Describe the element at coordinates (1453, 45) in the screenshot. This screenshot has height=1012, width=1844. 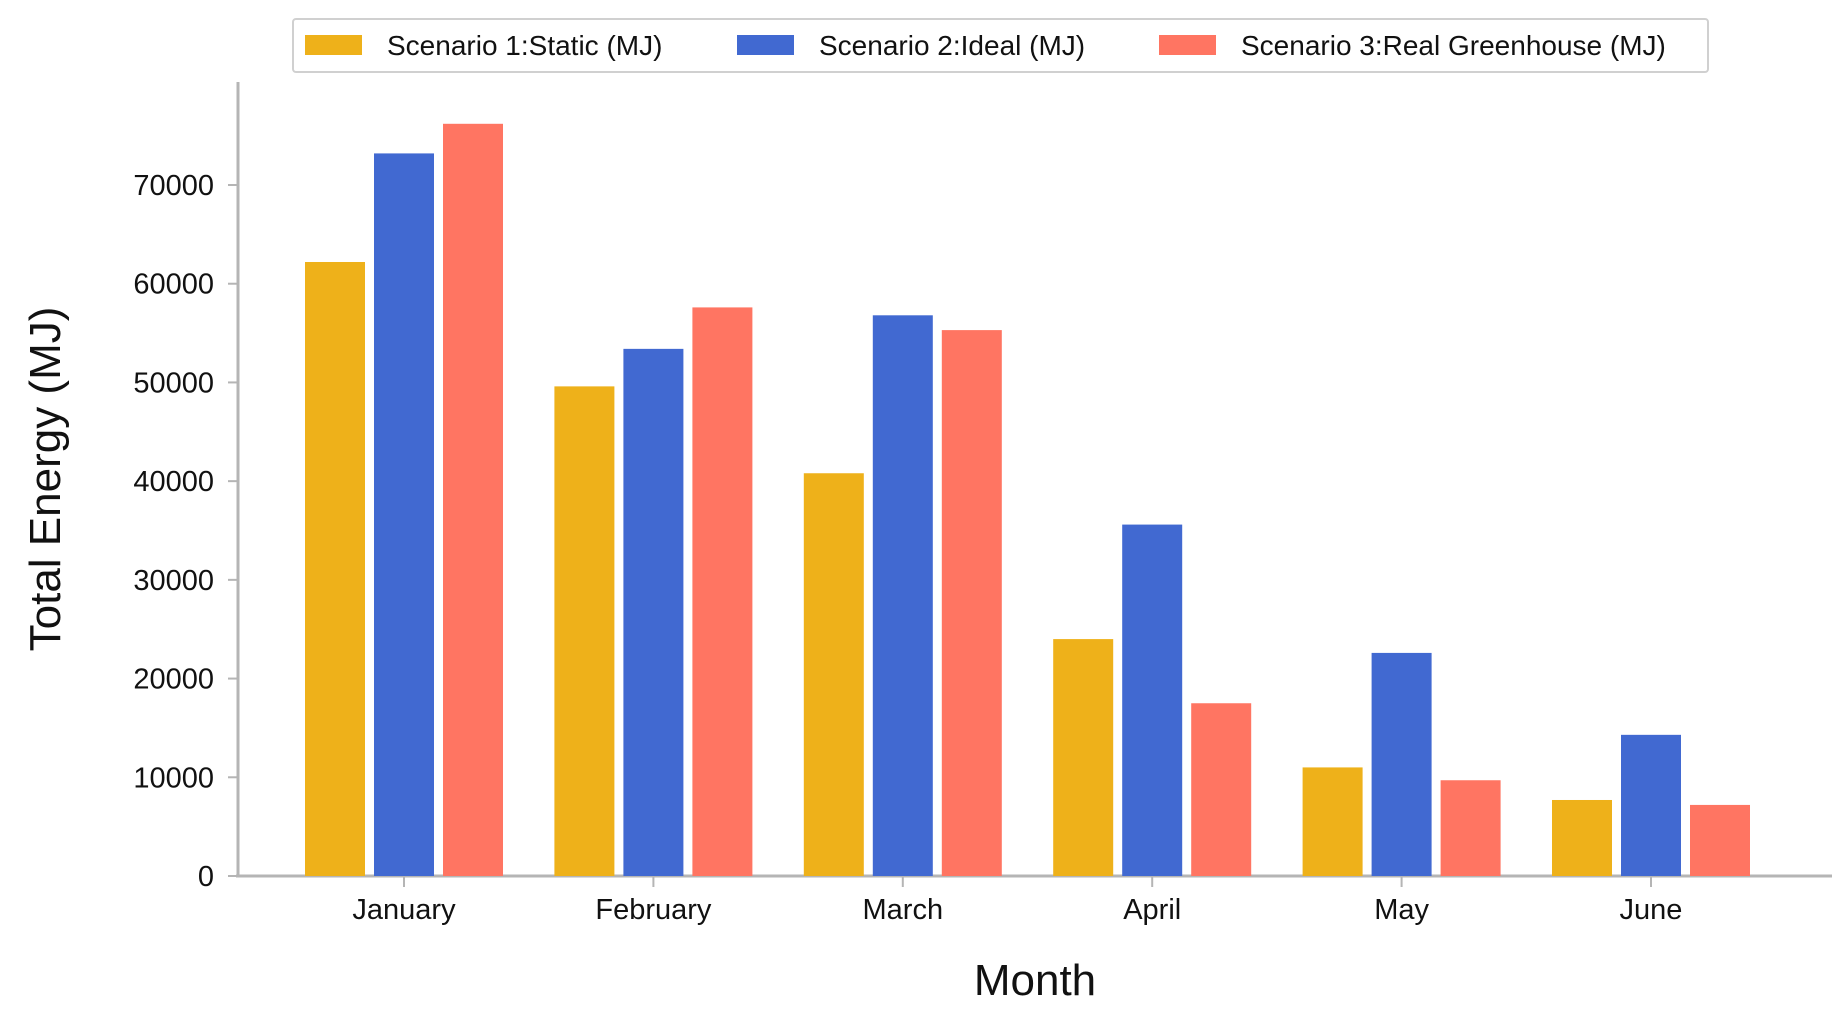
I see `legend-label-series-3: Scenario 3:Real Greenhouse (MJ)` at that location.